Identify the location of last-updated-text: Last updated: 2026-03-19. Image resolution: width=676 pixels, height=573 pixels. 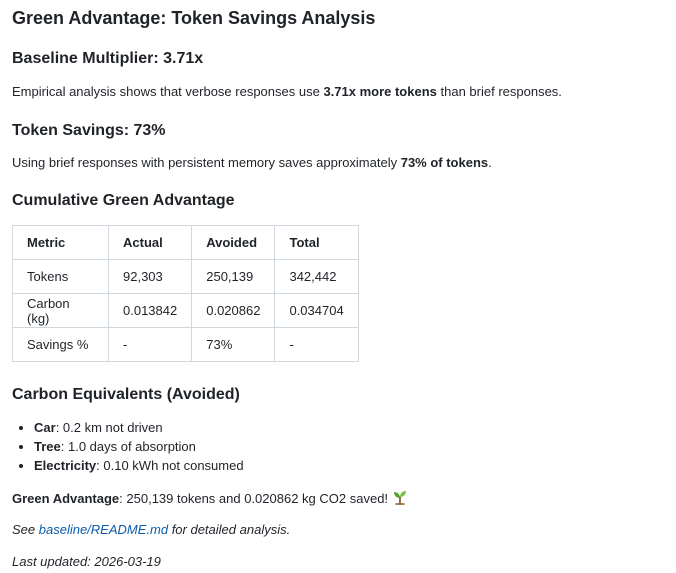
(86, 561).